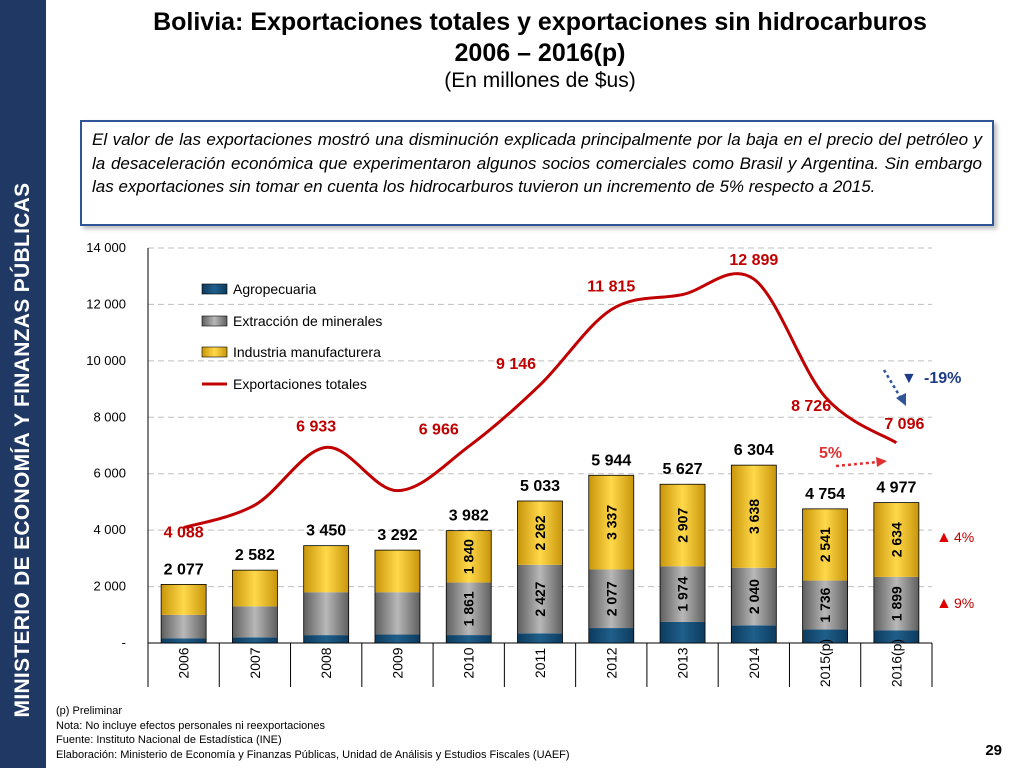 The width and height of the screenshot is (1024, 768). Describe the element at coordinates (184, 569) in the screenshot. I see `bar-total-label: 2 077` at that location.